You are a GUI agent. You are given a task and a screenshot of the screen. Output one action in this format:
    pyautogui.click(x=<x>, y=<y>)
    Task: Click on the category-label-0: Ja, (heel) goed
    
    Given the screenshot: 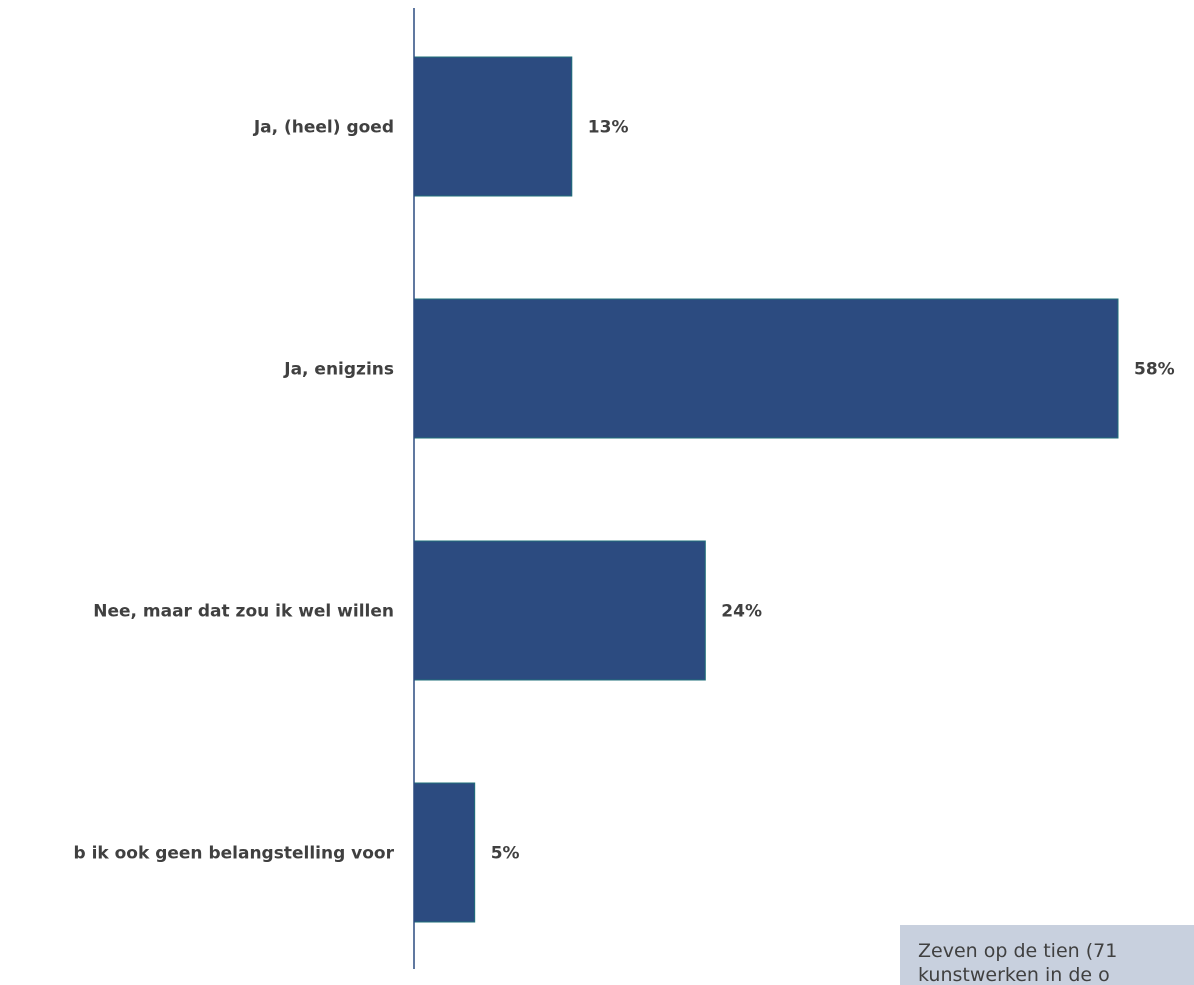 What is the action you would take?
    pyautogui.click(x=323, y=128)
    